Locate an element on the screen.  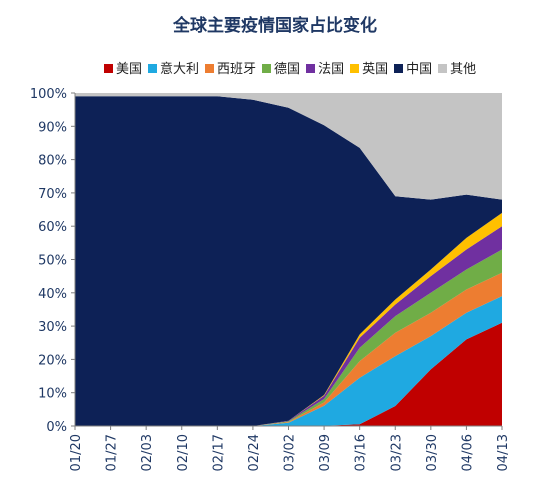
x-tick-label: 02/03 is located at coordinates (147, 452).